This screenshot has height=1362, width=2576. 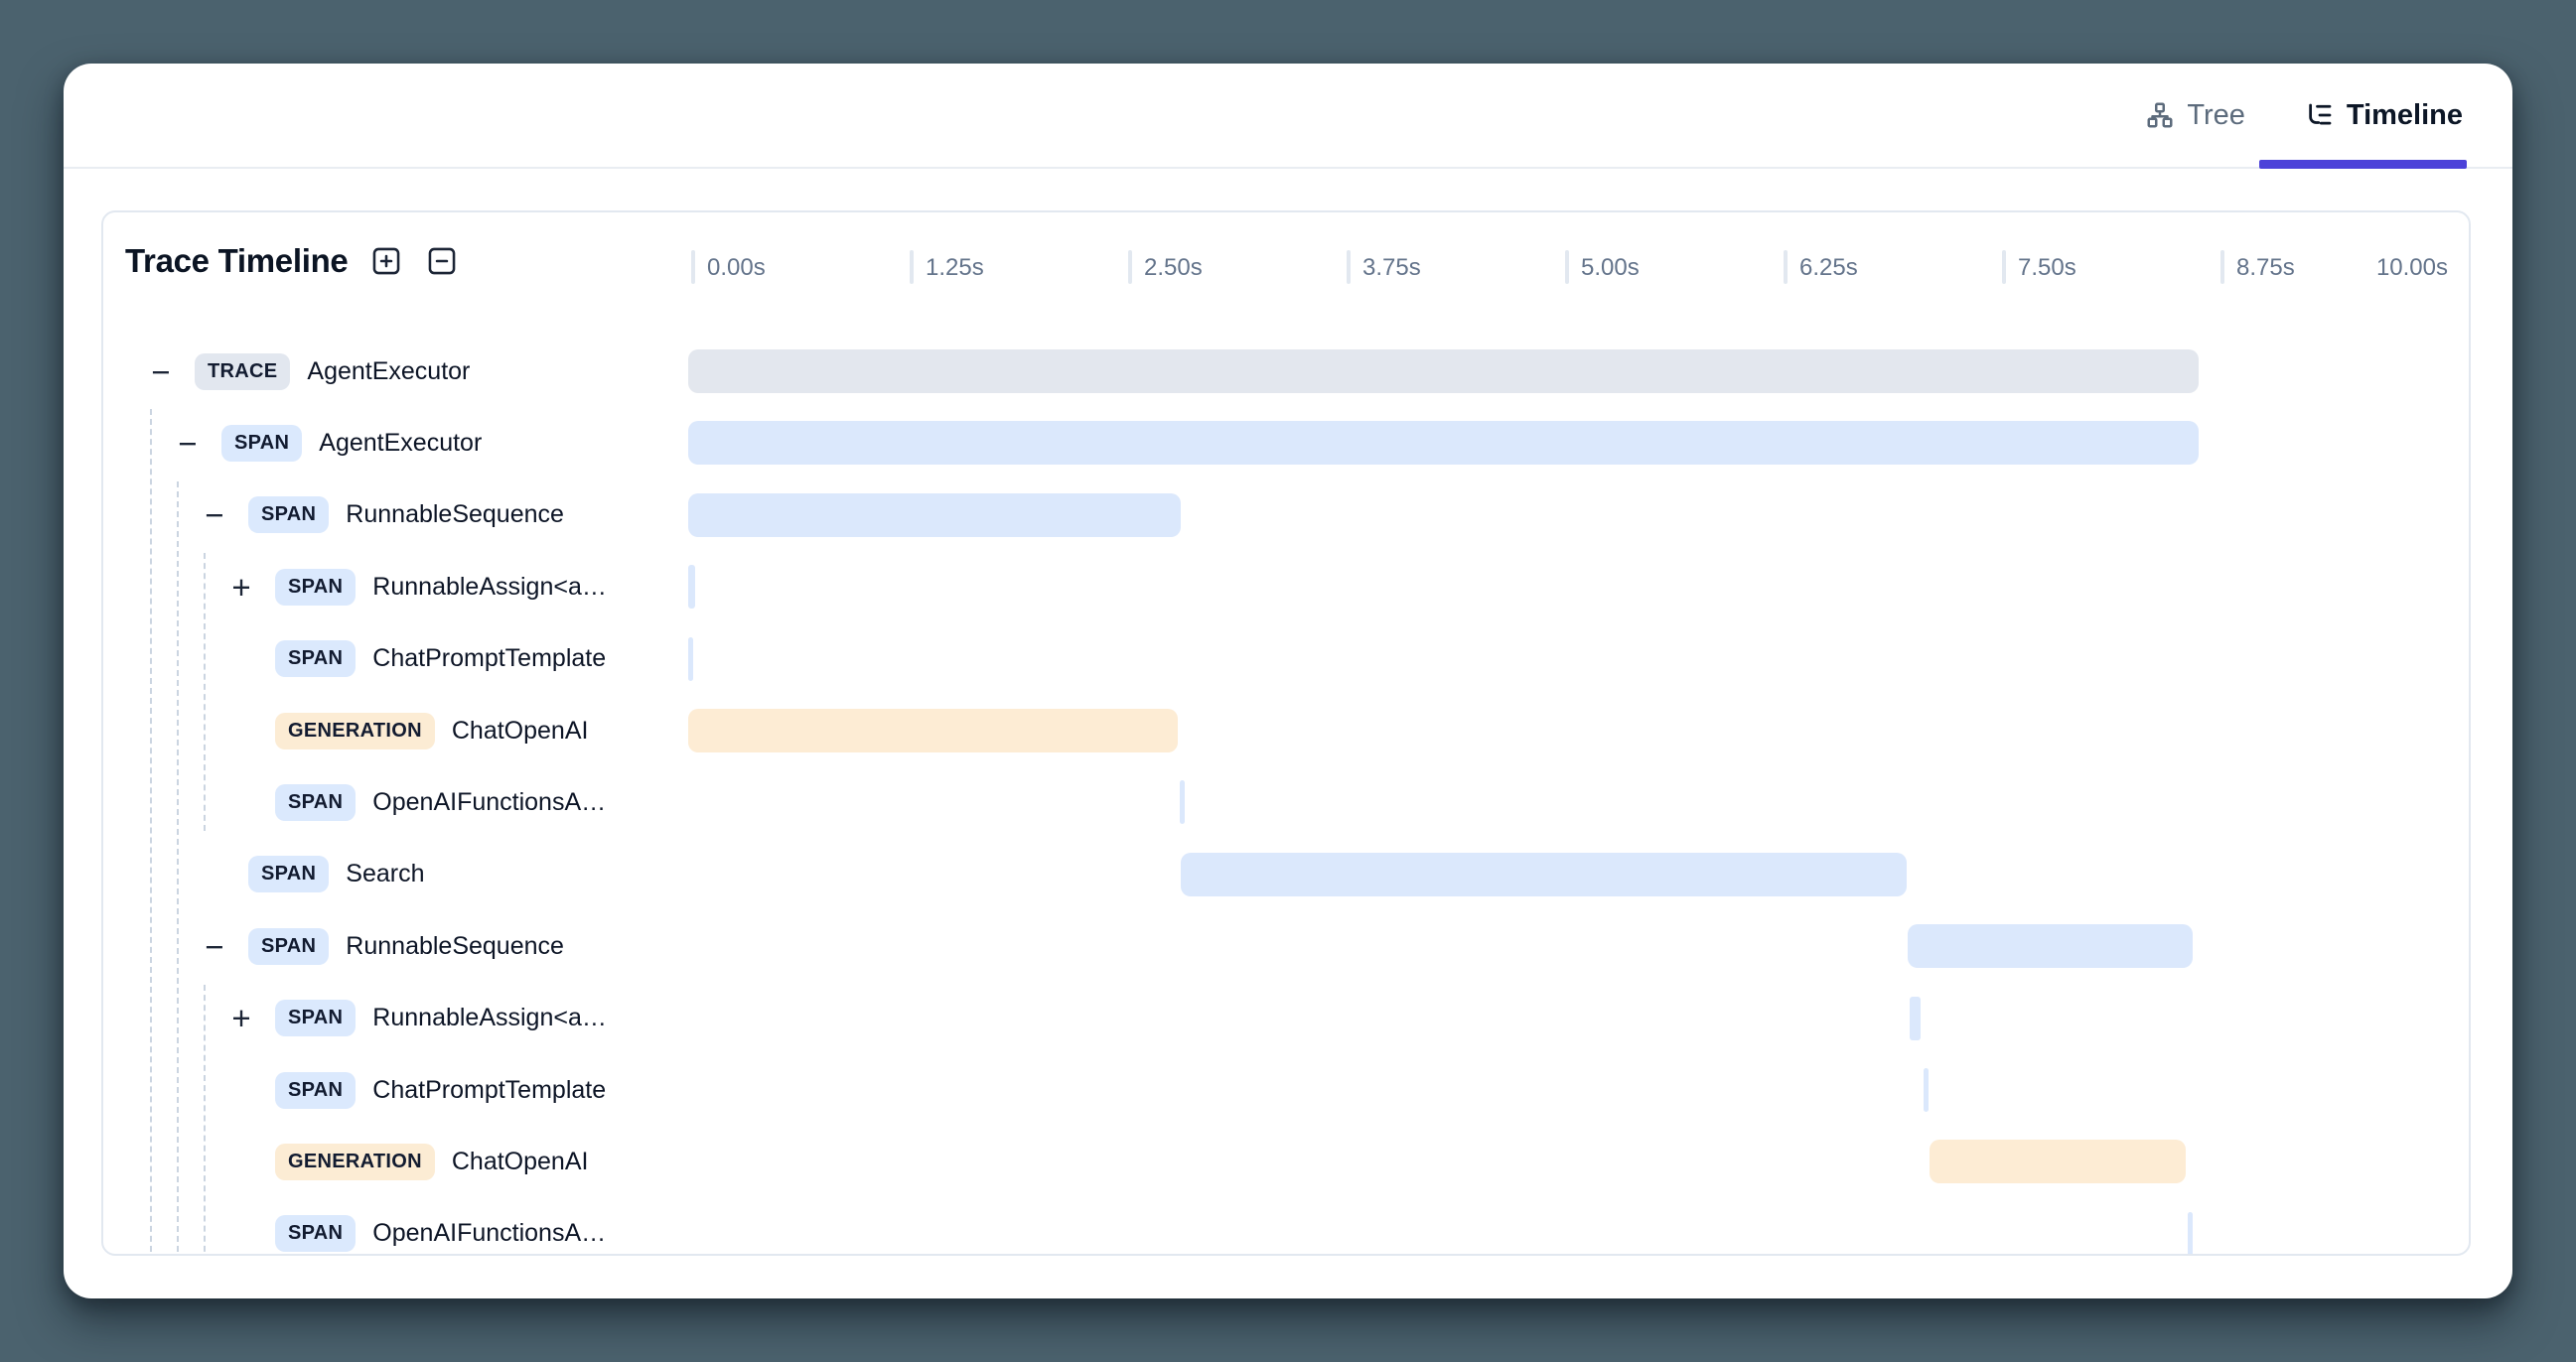 What do you see at coordinates (2411, 267) in the screenshot?
I see `axis-tick-label: 10.00s` at bounding box center [2411, 267].